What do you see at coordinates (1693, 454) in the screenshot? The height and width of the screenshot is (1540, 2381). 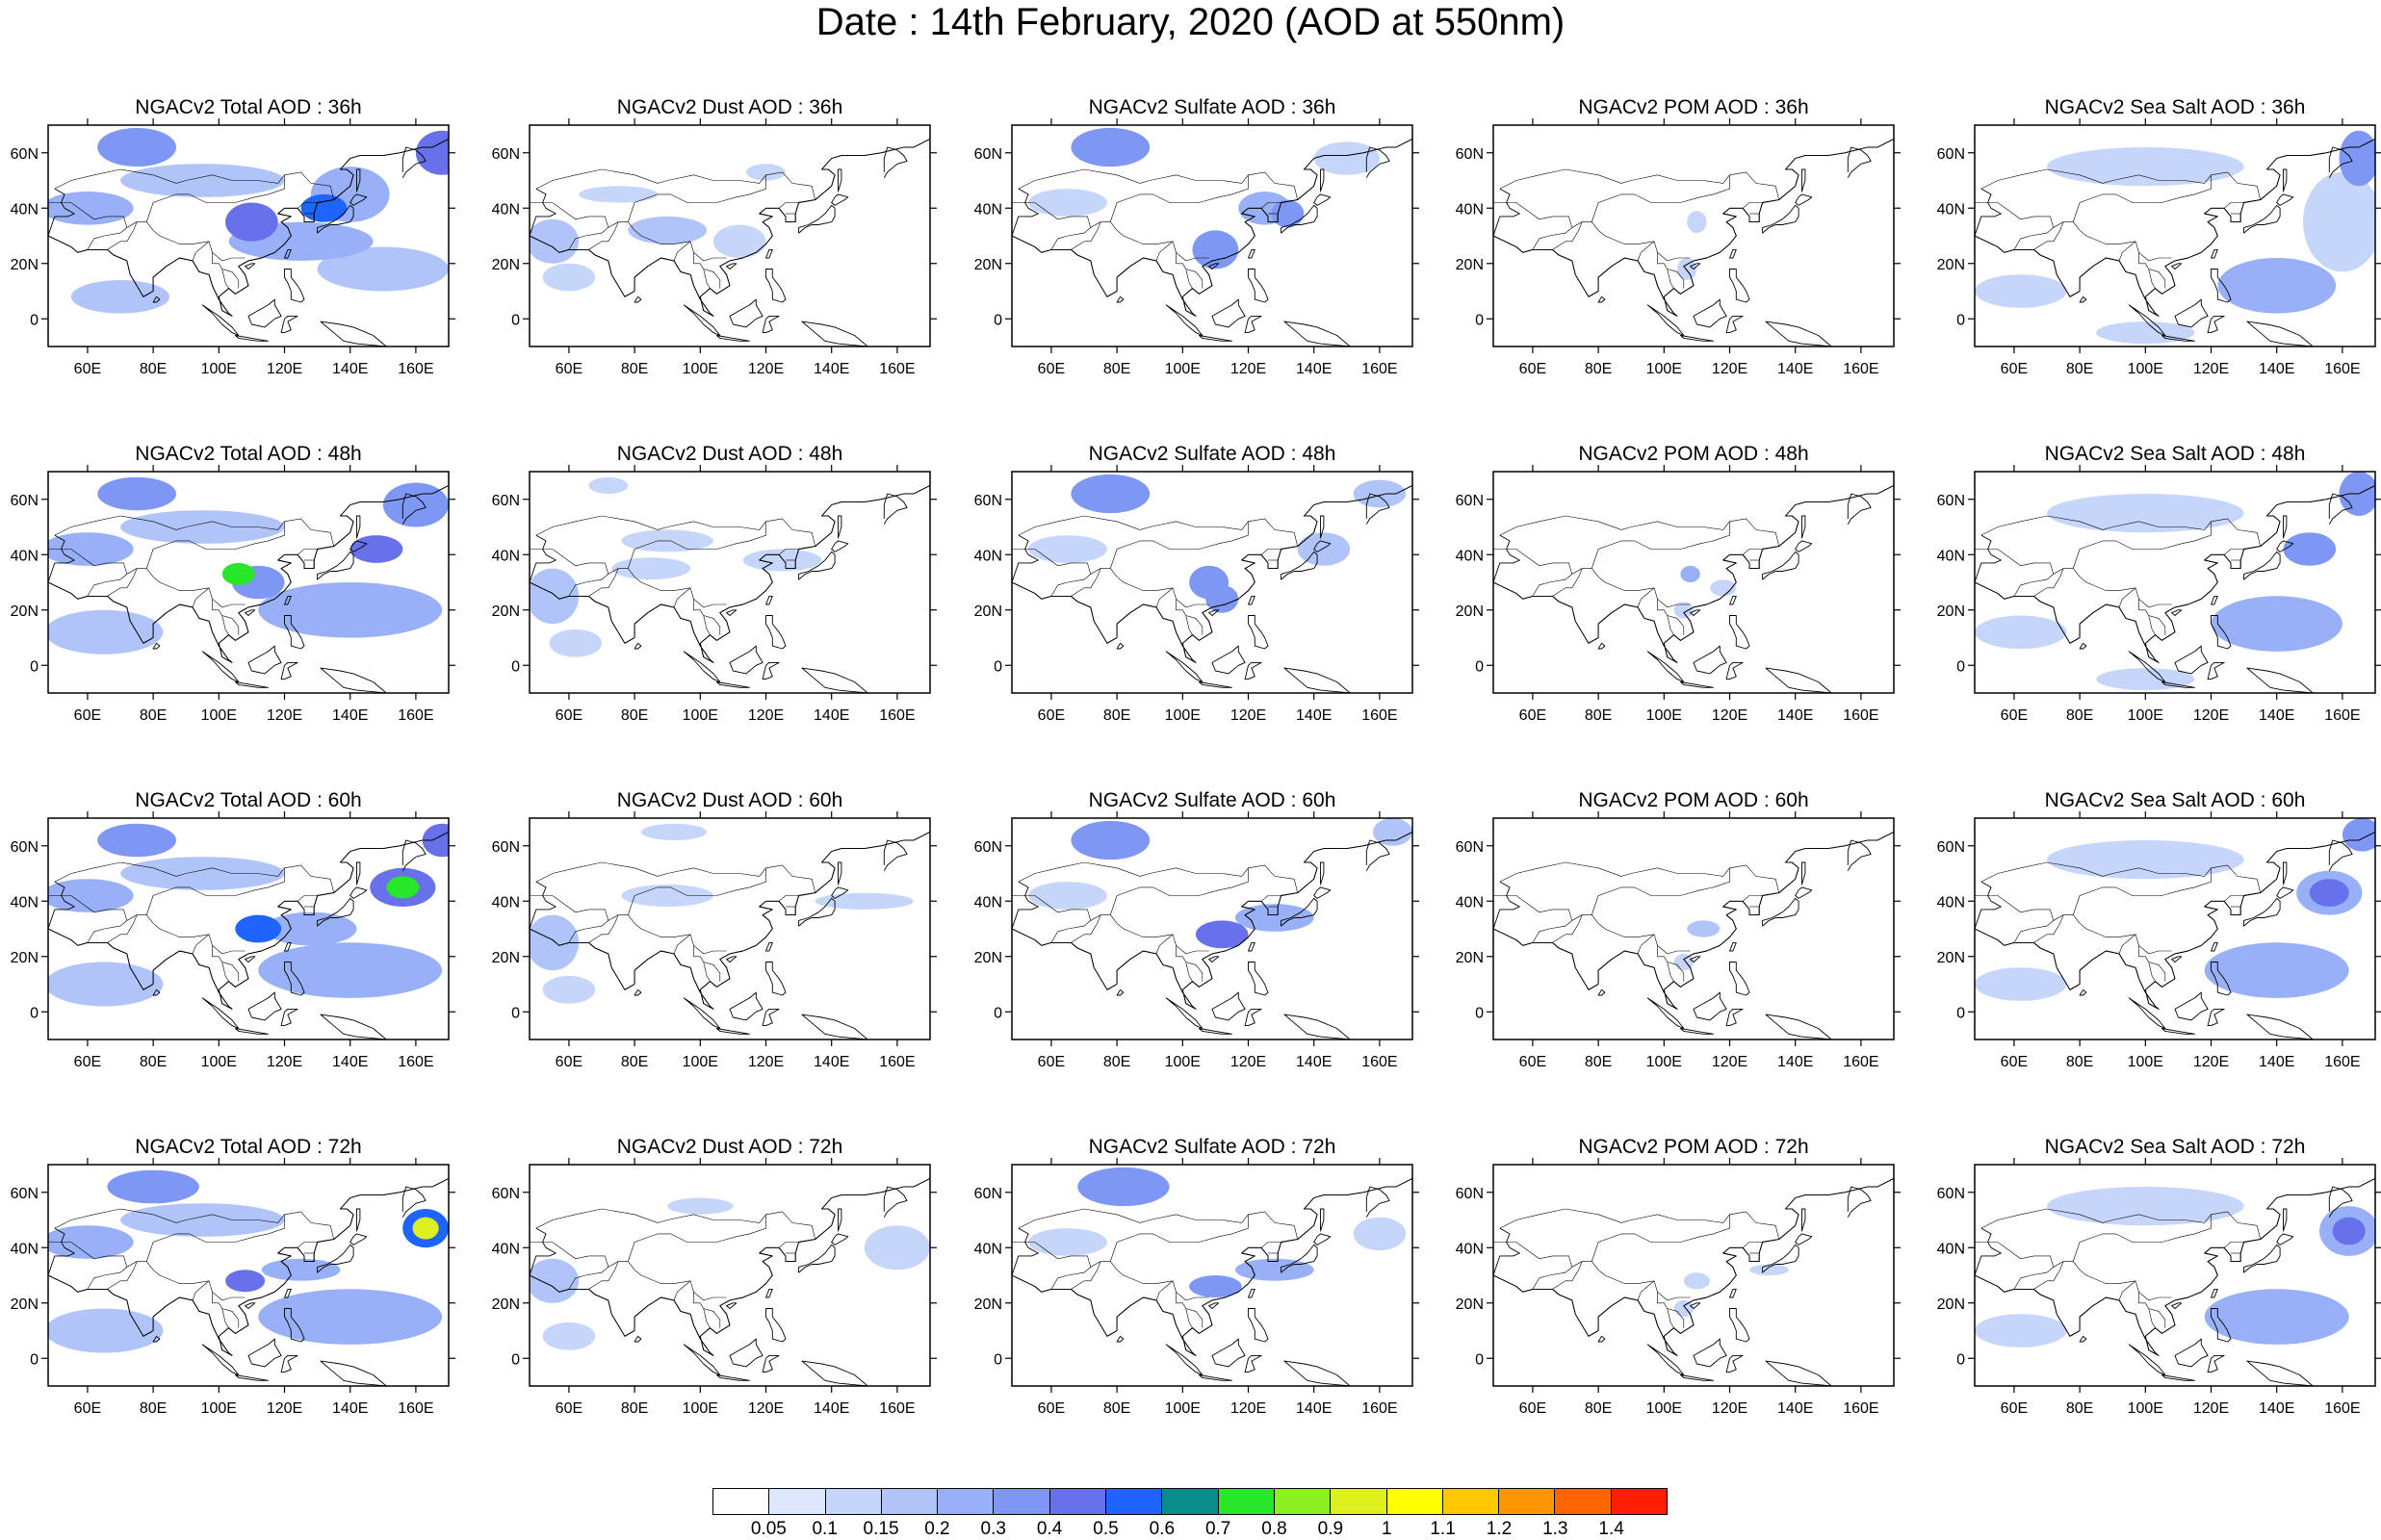 I see `panel-title: NGACv2 POM AOD : 48h` at bounding box center [1693, 454].